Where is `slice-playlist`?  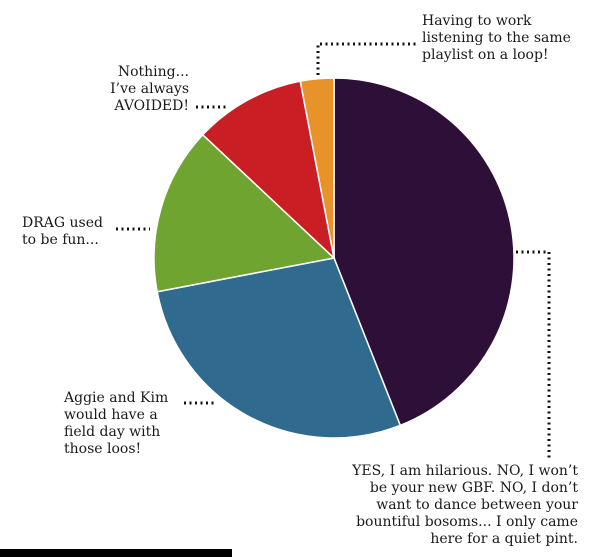 slice-playlist is located at coordinates (317, 168).